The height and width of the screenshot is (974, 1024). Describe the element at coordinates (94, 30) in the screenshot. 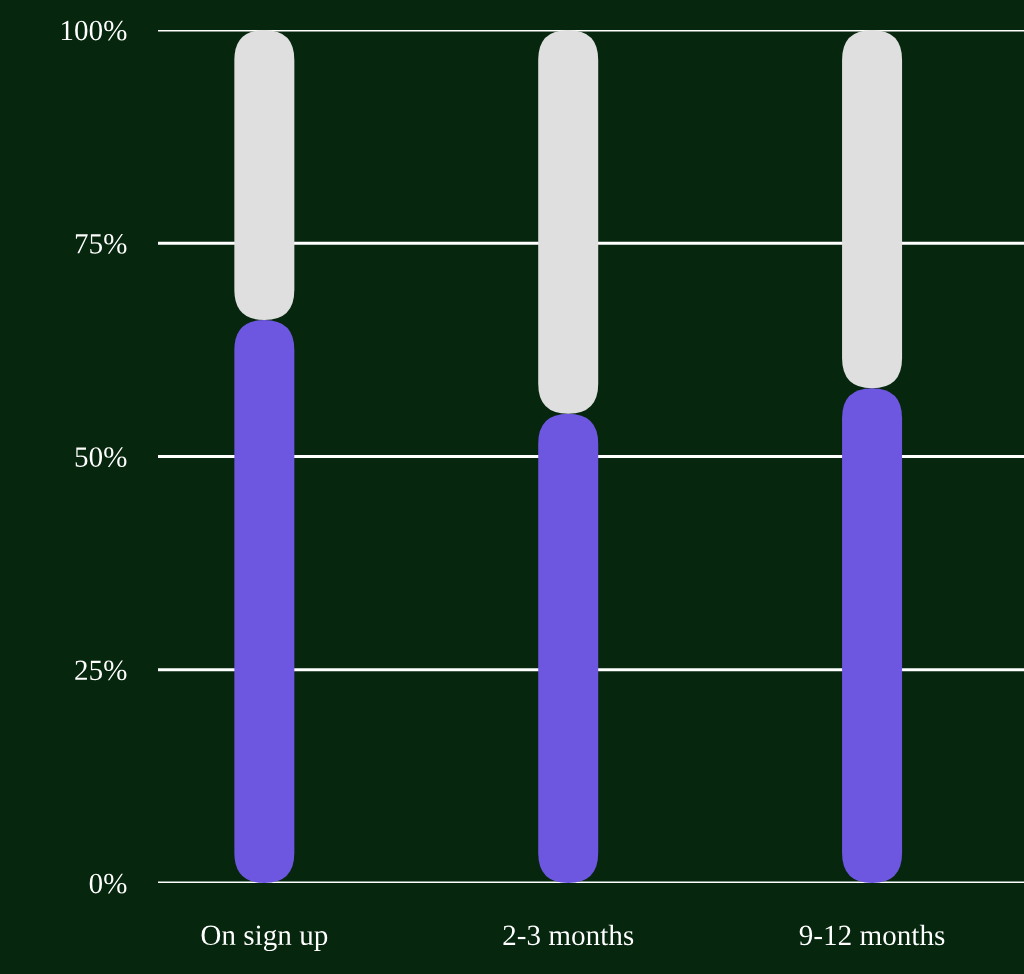

I see `y-tick-label: 100%` at that location.